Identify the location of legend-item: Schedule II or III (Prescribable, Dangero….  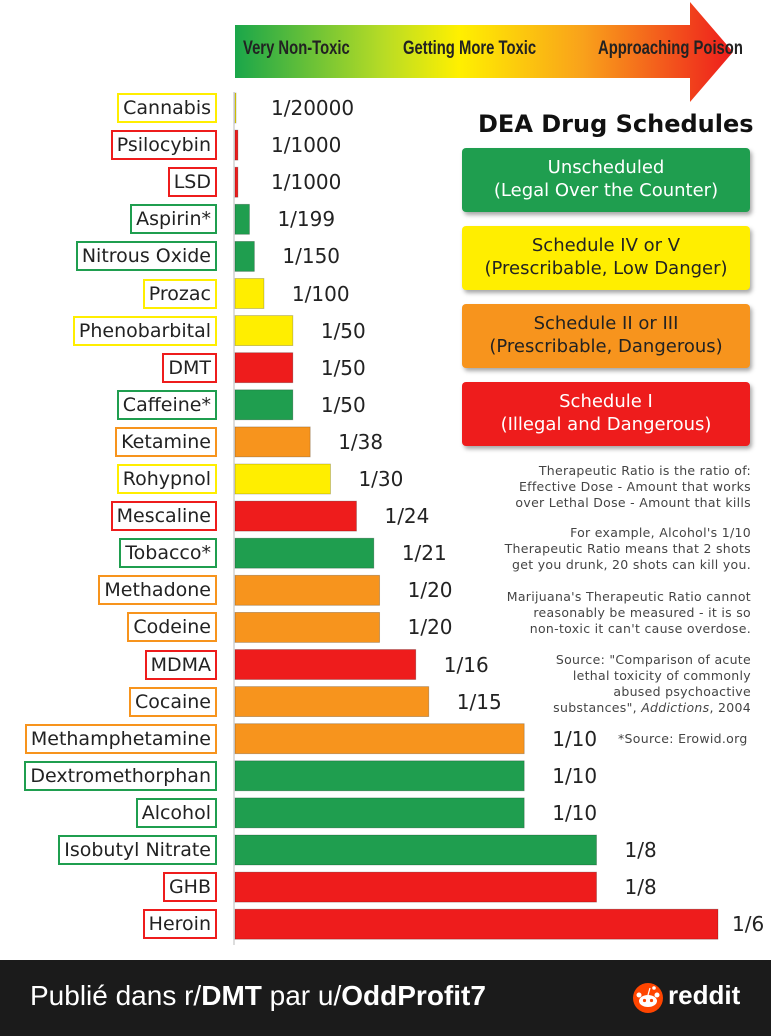
(606, 336).